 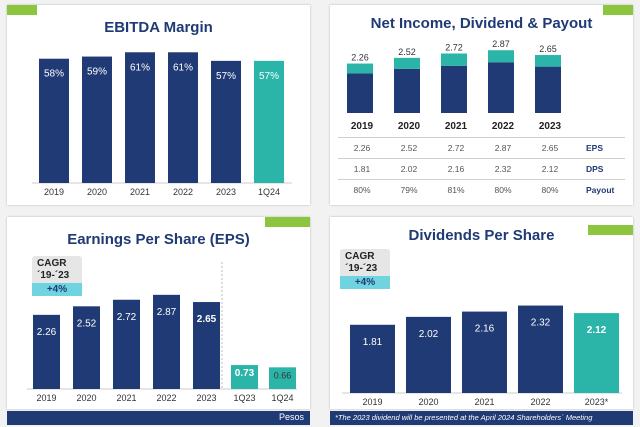 I want to click on table-cell: 2.26, so click(x=362, y=148).